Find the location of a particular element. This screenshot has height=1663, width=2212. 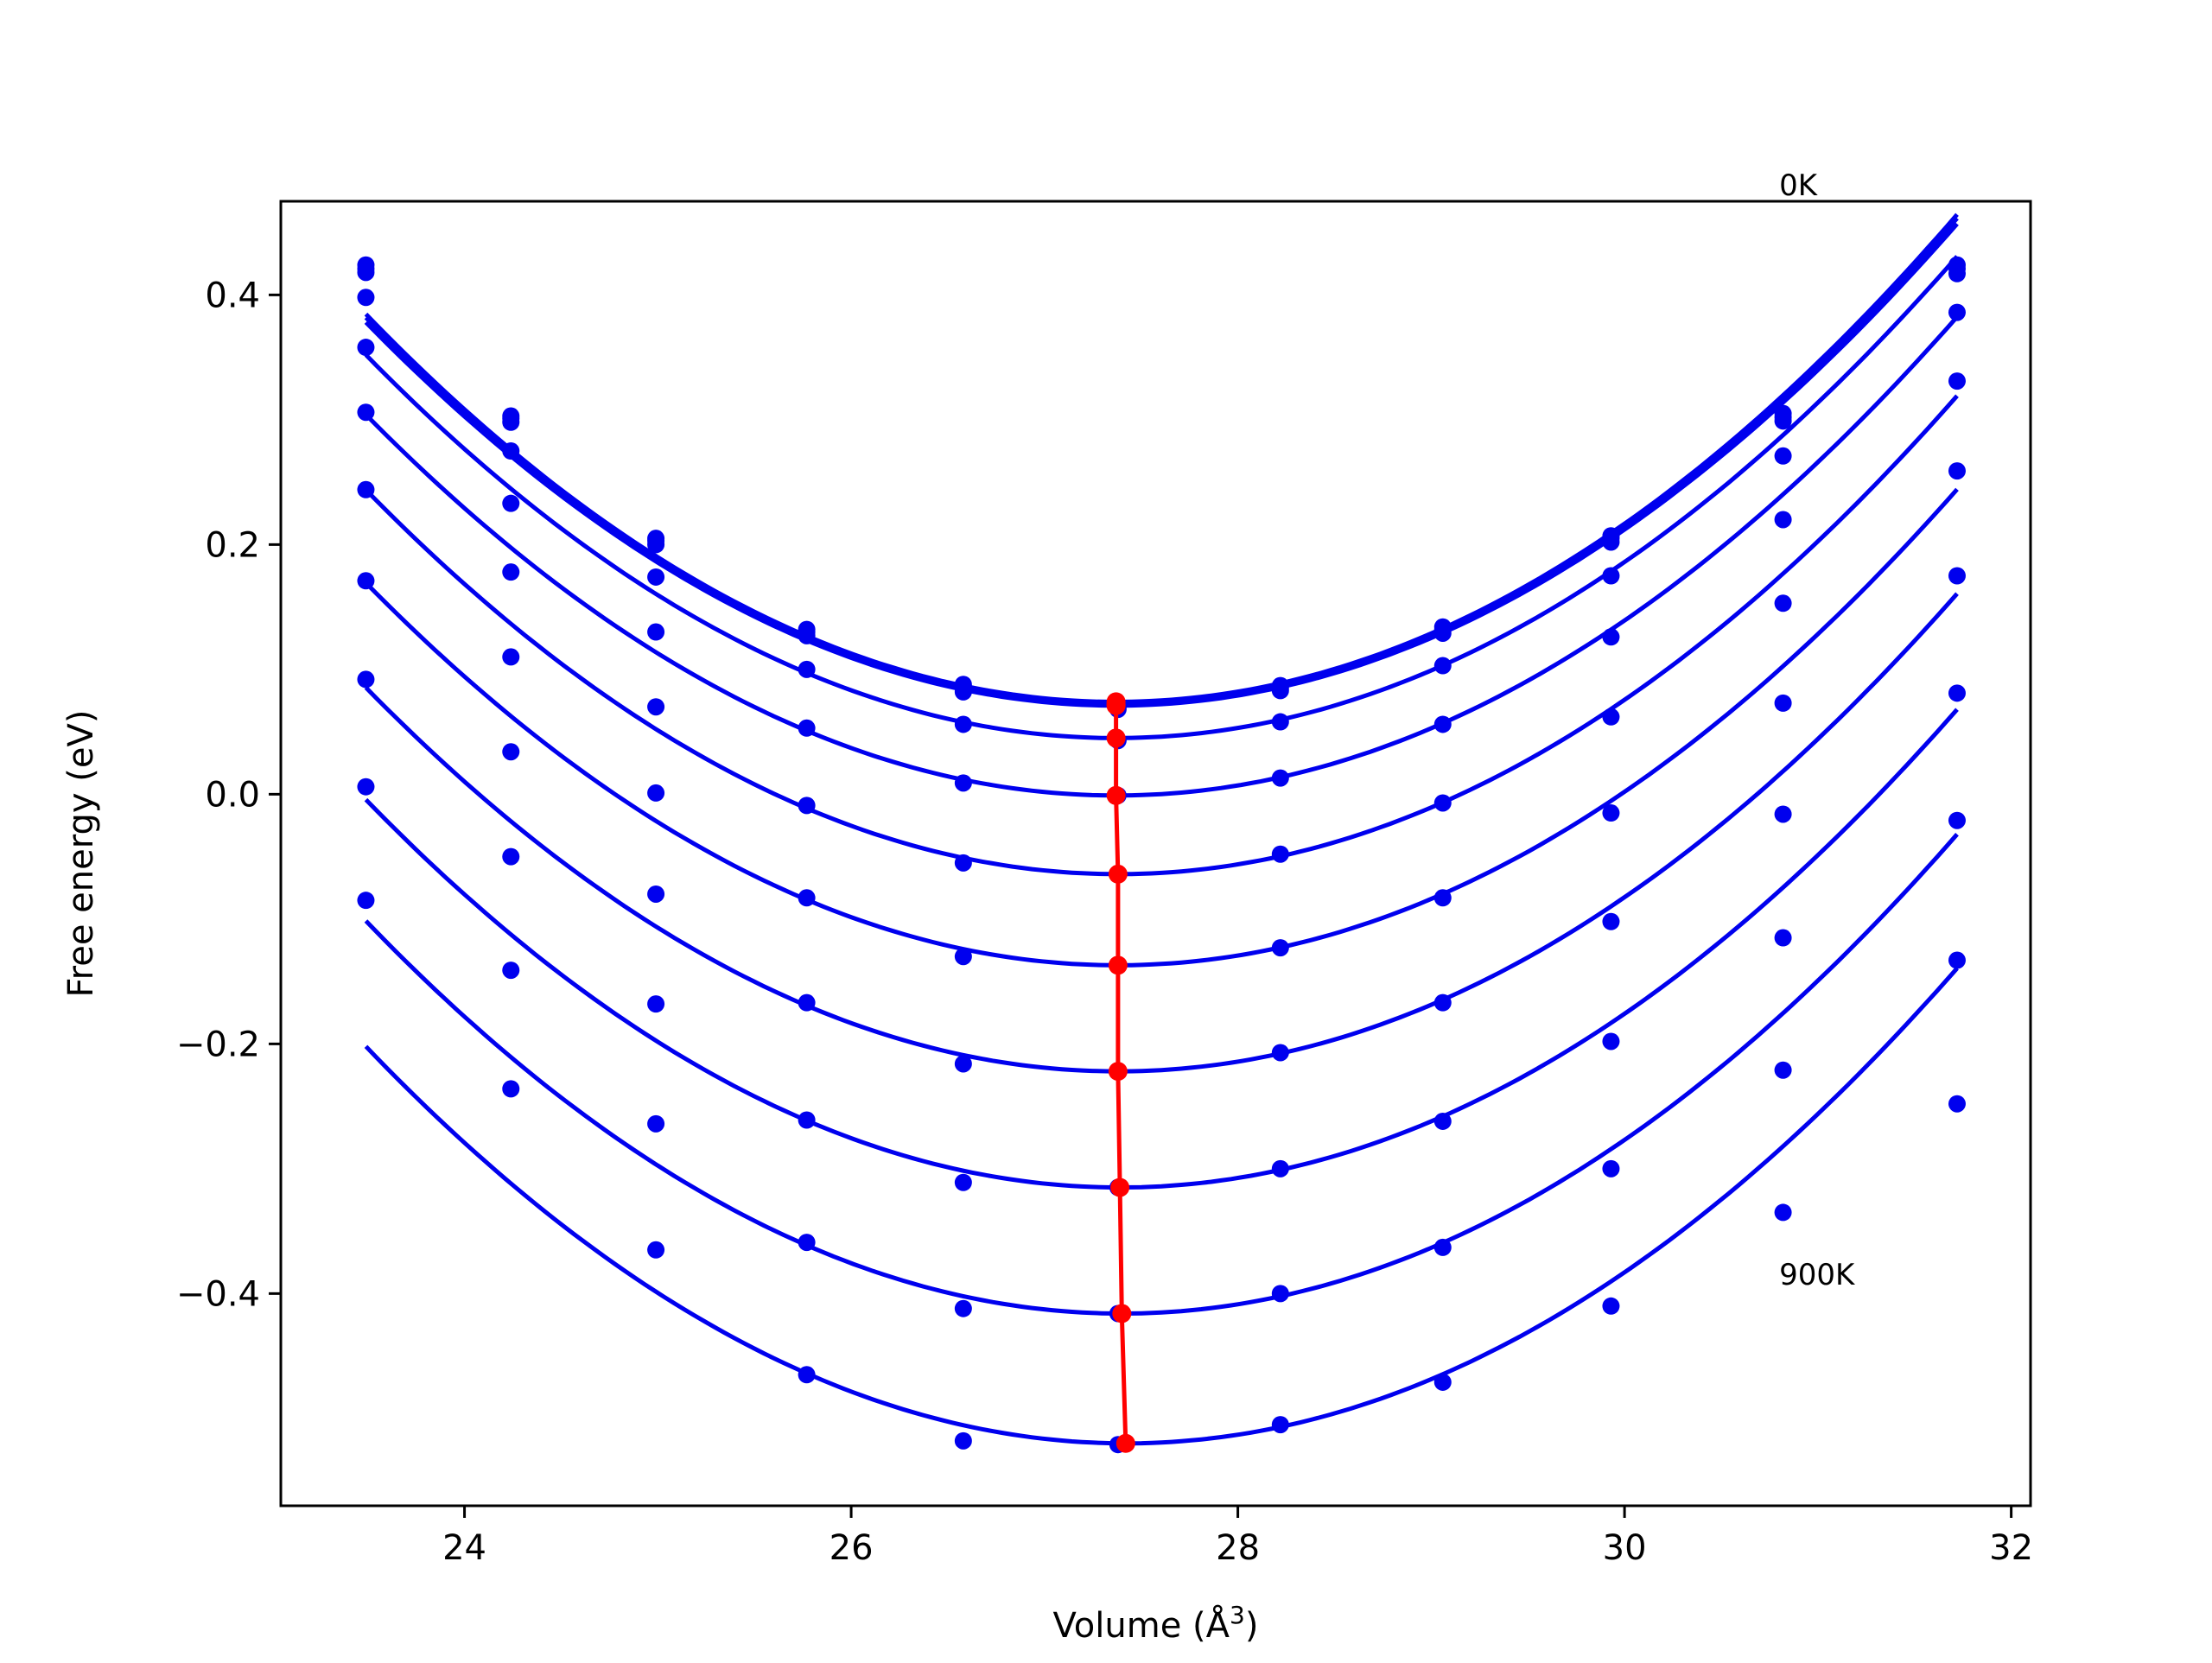

x-axis-label: Volume (Å3) is located at coordinates (1156, 1624).